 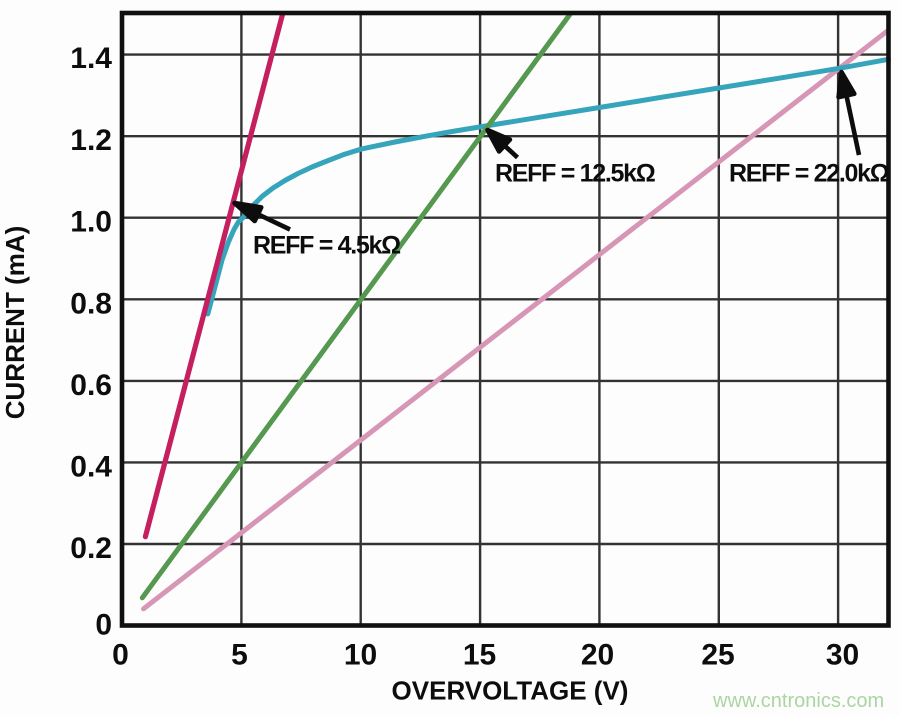 I want to click on svg-text: www.cntronics.com, so click(x=798, y=701).